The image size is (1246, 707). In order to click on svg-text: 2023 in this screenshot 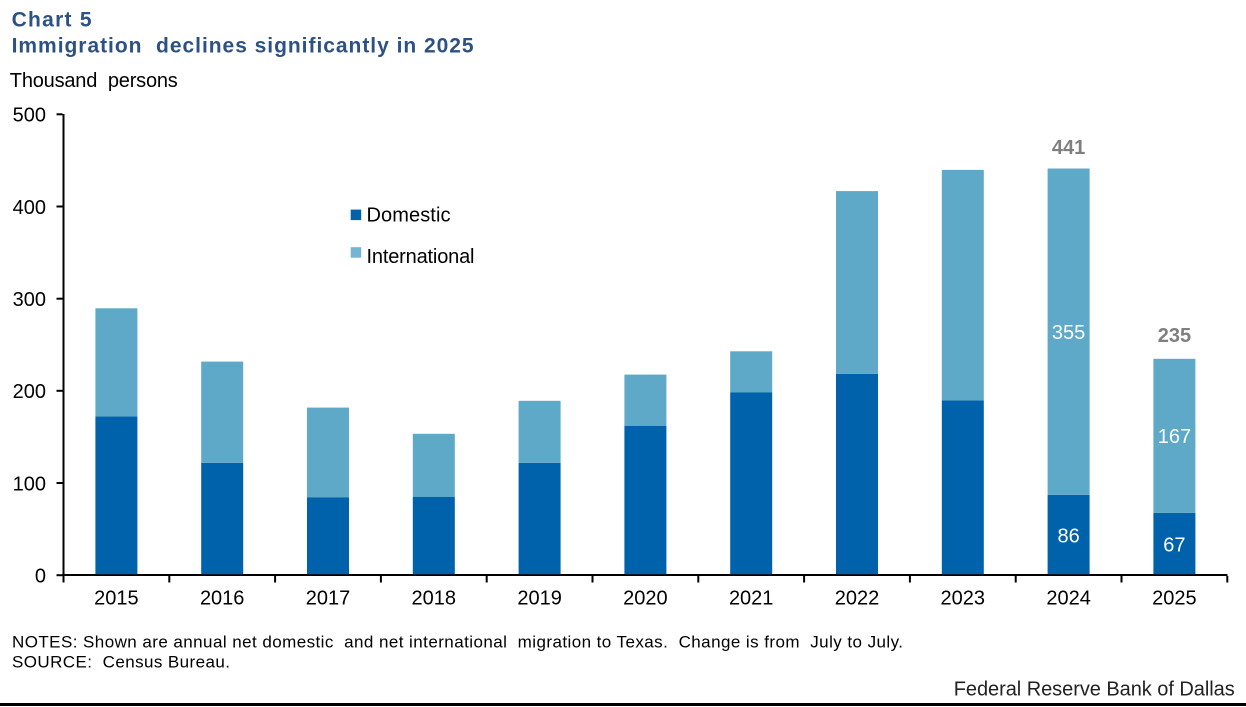, I will do `click(963, 599)`.